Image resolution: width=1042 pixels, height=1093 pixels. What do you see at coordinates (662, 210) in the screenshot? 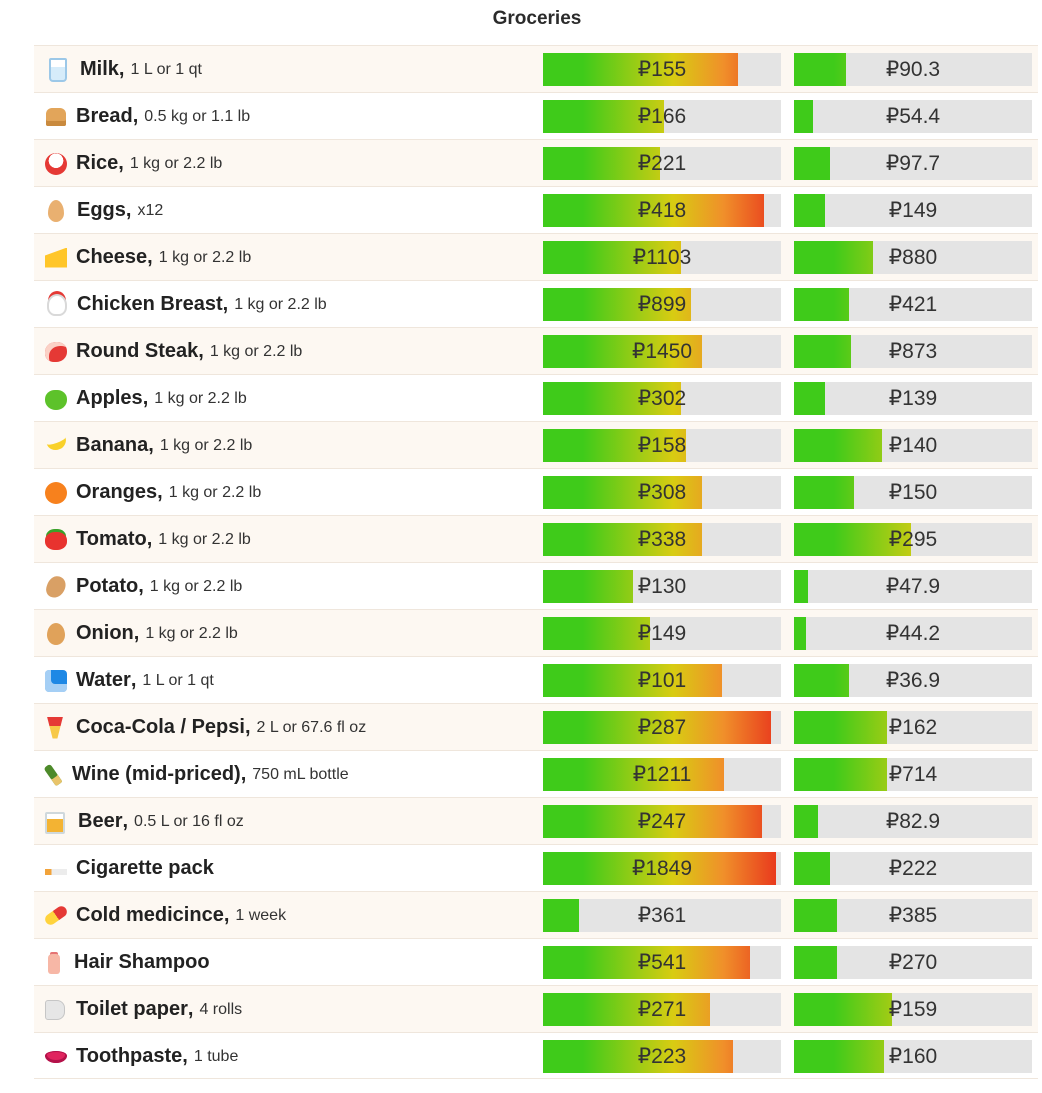
I see `price-value: ₽418` at bounding box center [662, 210].